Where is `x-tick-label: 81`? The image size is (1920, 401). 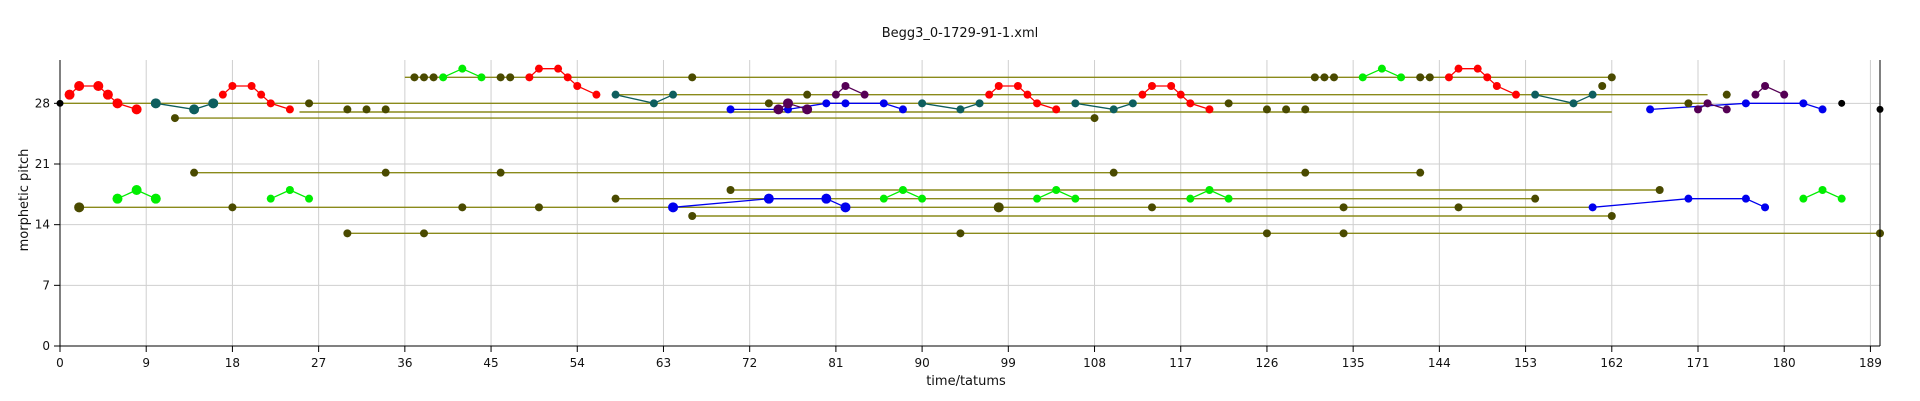
x-tick-label: 81 is located at coordinates (835, 363).